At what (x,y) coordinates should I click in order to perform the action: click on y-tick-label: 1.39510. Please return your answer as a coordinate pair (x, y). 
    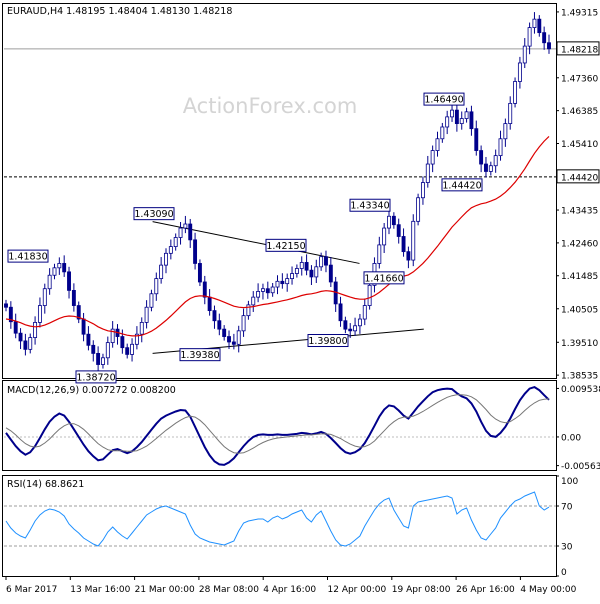
    Looking at the image, I should click on (579, 344).